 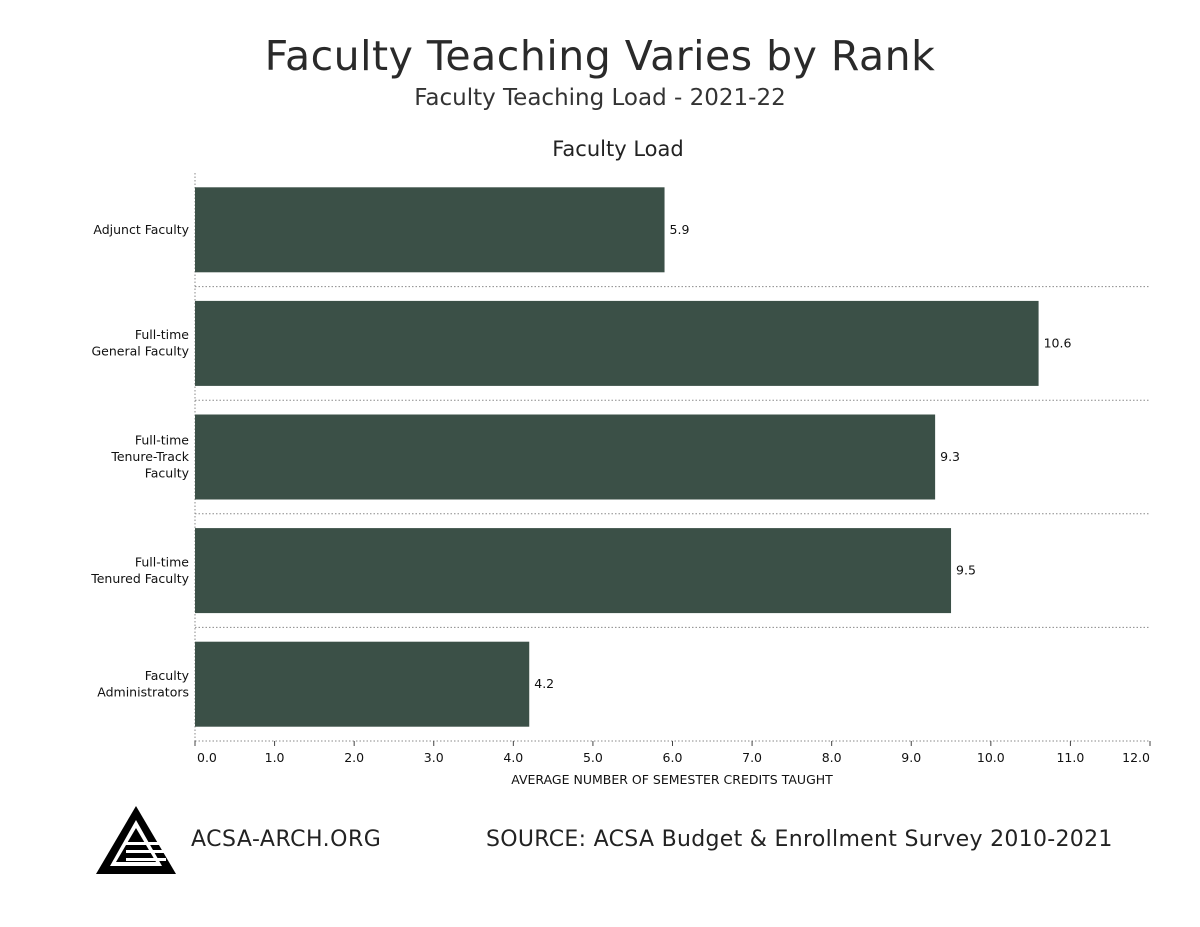 I want to click on category-label-line: General Faculty, so click(x=140, y=351).